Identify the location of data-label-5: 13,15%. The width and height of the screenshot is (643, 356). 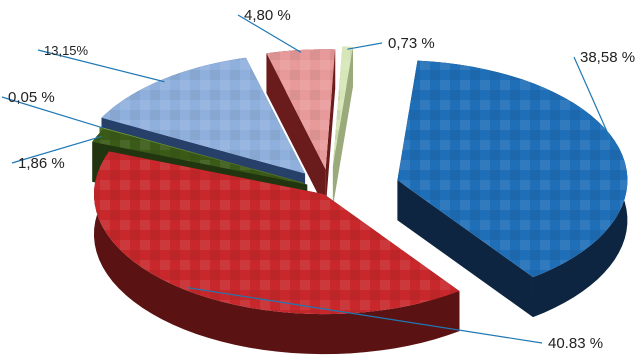
(66, 50).